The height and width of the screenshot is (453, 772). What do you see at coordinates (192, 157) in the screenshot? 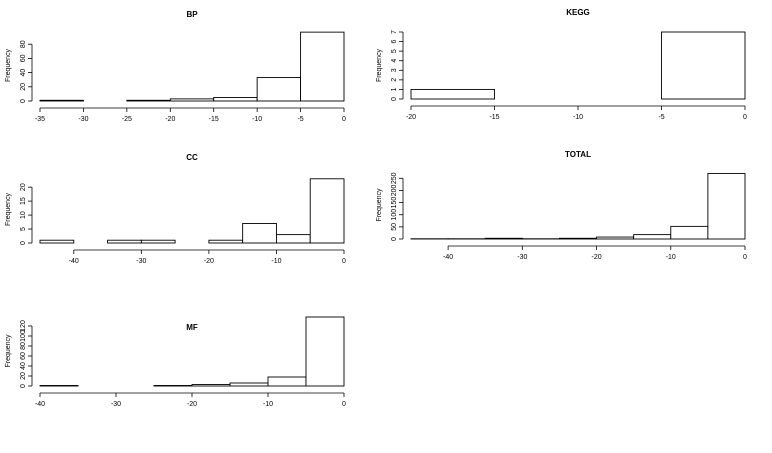
I see `chart-title: CC` at bounding box center [192, 157].